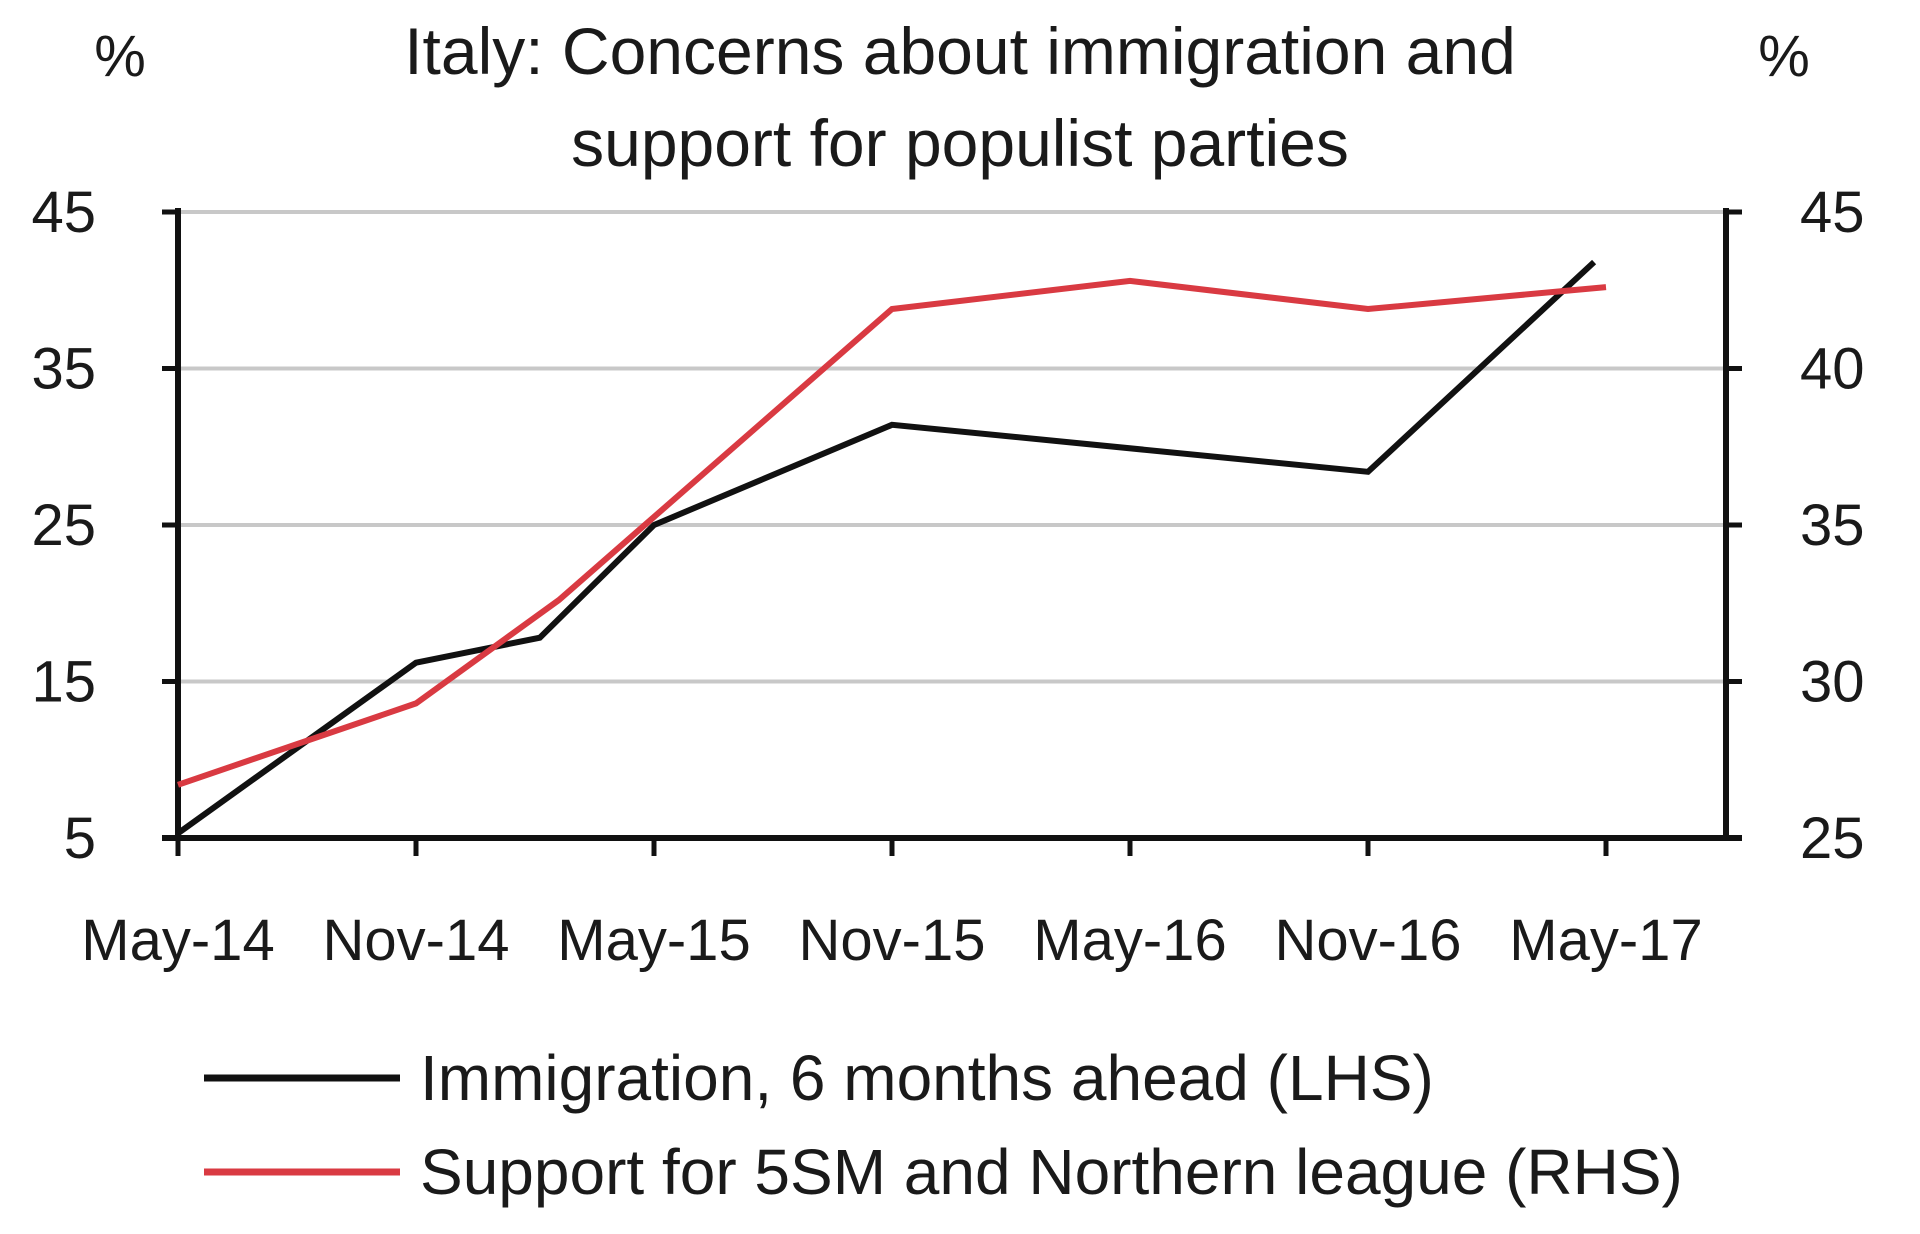  I want to click on chart-title-line-2: support for populist parties, so click(960, 143).